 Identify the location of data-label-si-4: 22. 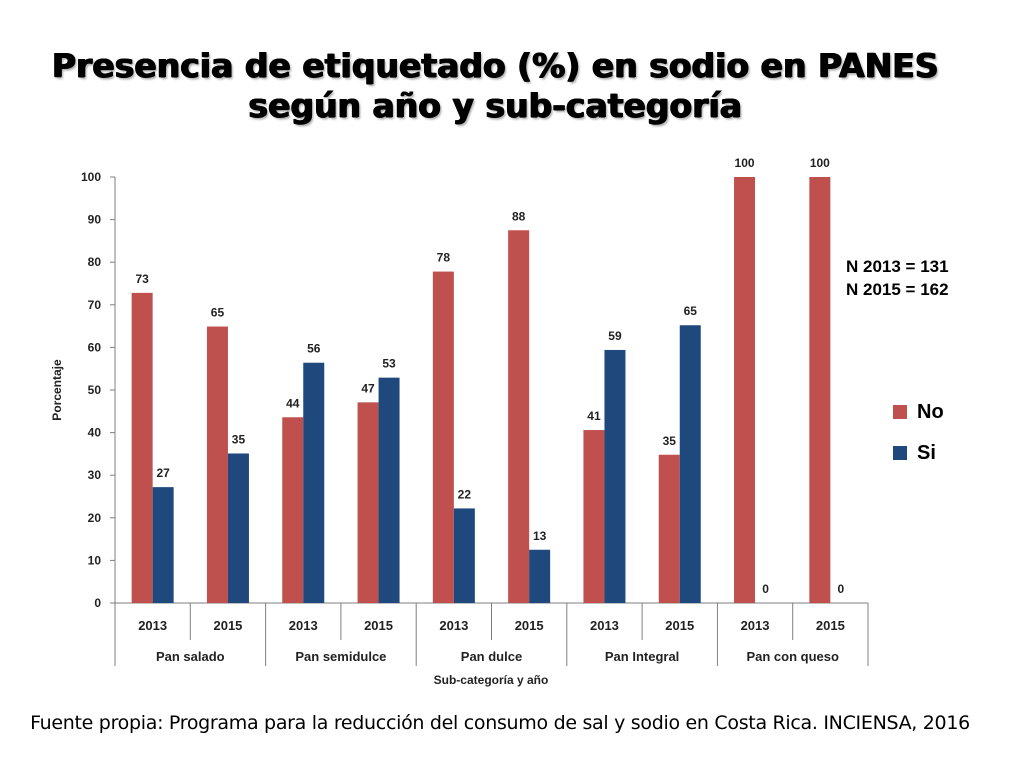
(465, 494).